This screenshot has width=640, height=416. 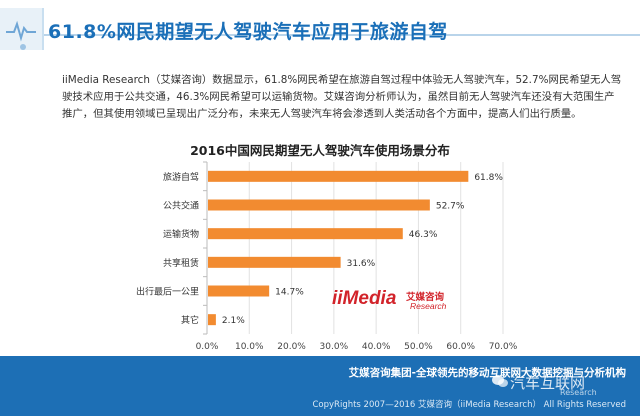 What do you see at coordinates (376, 347) in the screenshot?
I see `x-tick-label: 40.0%` at bounding box center [376, 347].